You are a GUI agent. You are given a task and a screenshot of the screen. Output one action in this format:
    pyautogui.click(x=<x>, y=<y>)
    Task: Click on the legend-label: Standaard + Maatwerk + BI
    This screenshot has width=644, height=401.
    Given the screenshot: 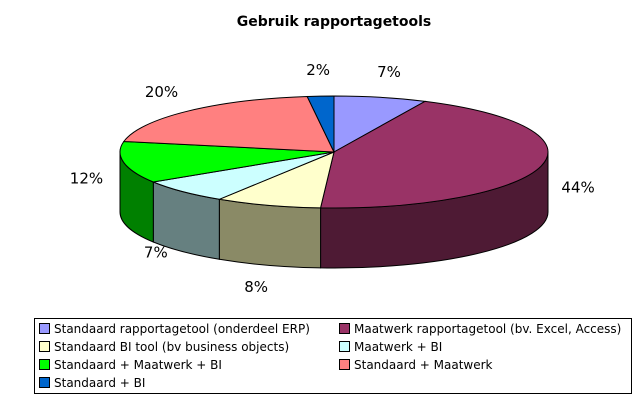 What is the action you would take?
    pyautogui.click(x=138, y=365)
    